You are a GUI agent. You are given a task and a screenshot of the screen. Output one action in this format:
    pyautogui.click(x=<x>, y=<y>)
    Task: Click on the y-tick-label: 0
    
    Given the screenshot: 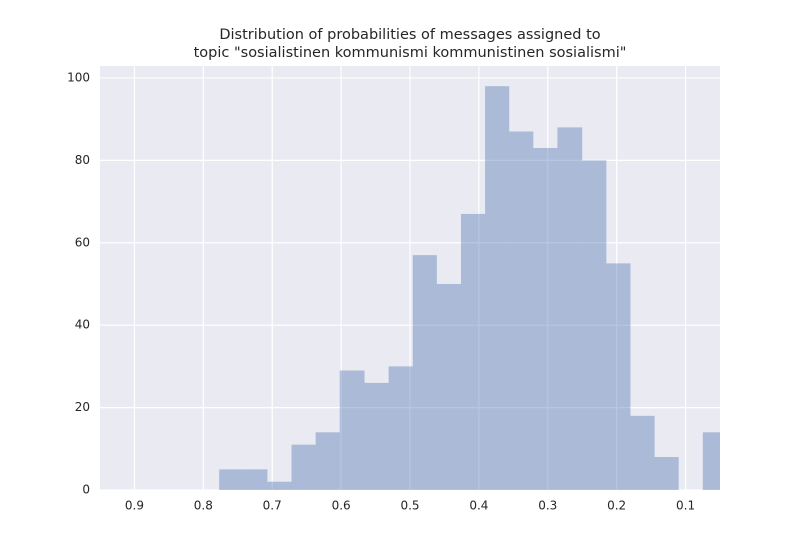 What is the action you would take?
    pyautogui.click(x=86, y=490)
    